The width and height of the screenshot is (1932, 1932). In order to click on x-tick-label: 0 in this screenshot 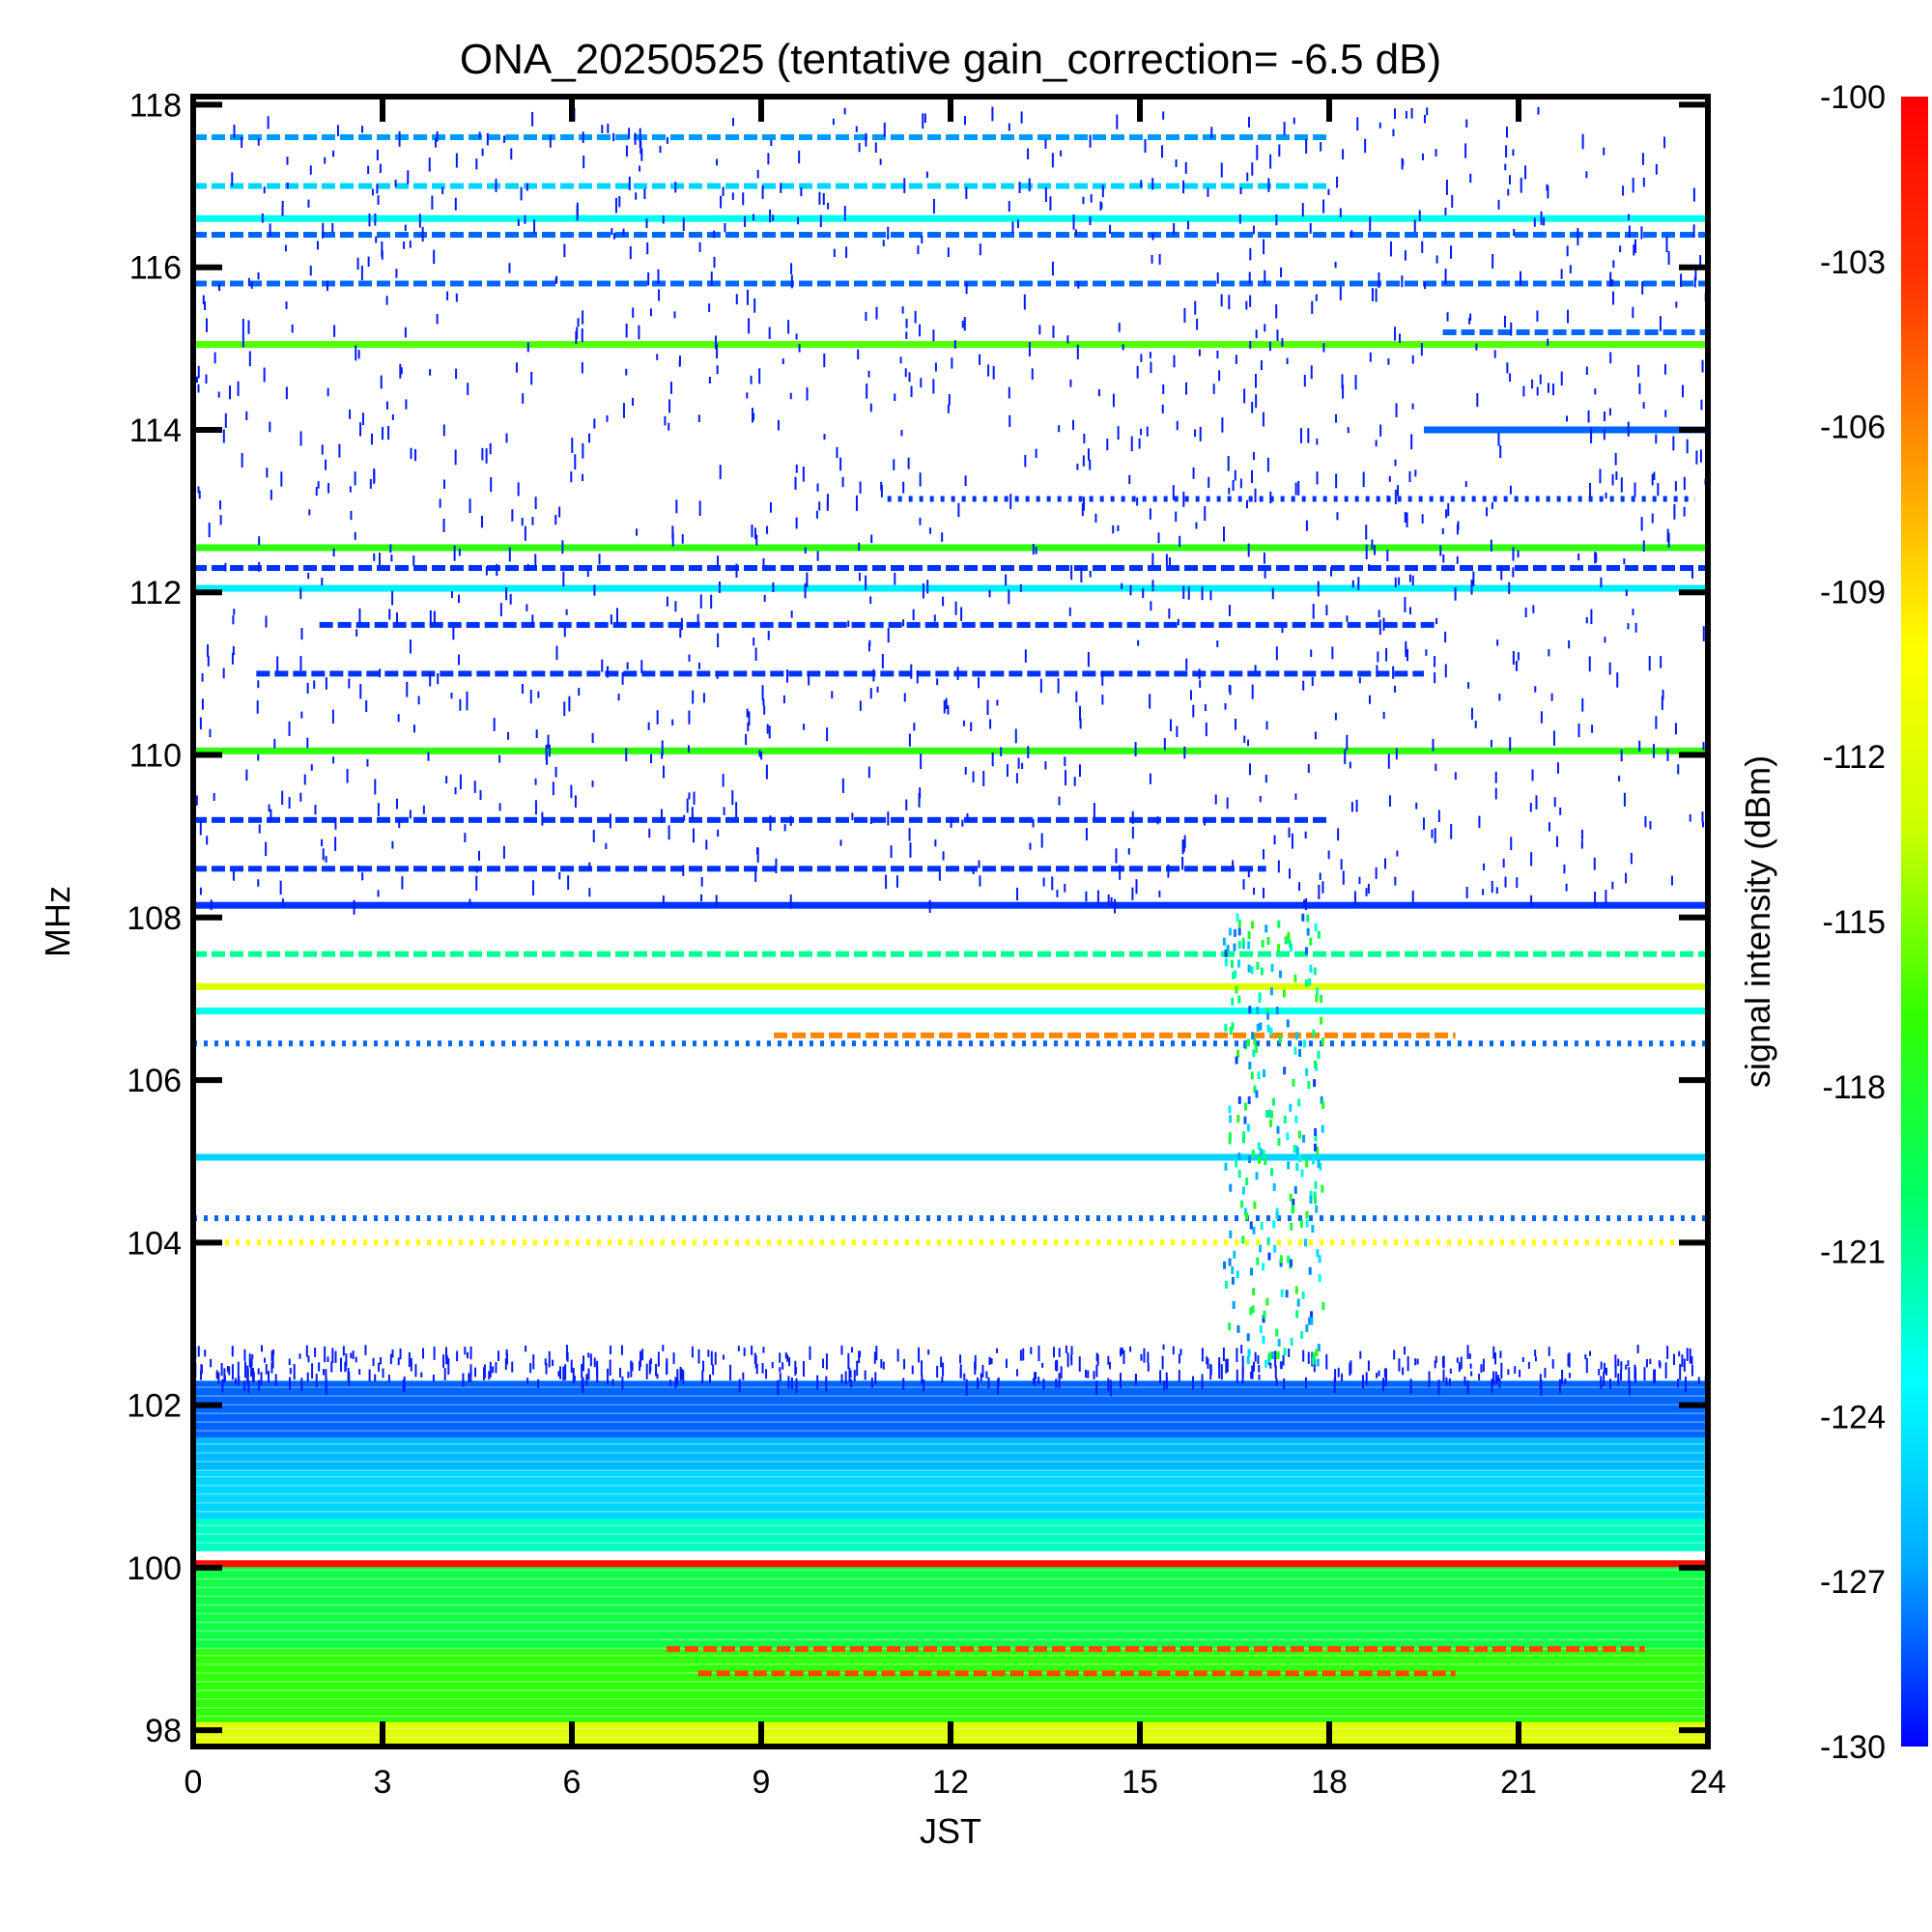, I will do `click(194, 1782)`.